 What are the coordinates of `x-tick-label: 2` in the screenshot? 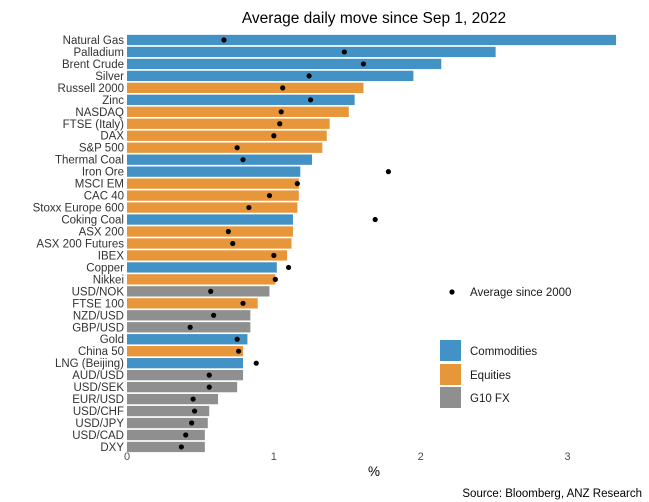 It's located at (421, 457).